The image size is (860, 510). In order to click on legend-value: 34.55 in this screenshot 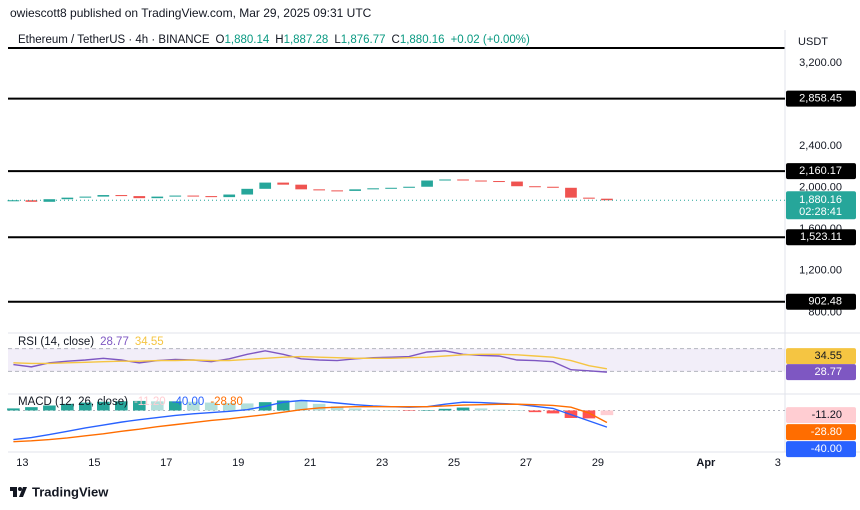, I will do `click(149, 342)`.